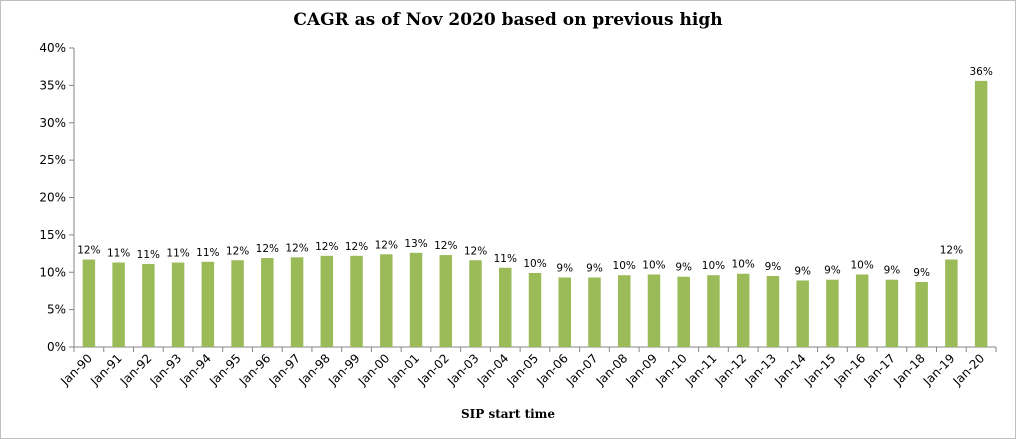  I want to click on x-tick-label: Jan-15, so click(820, 370).